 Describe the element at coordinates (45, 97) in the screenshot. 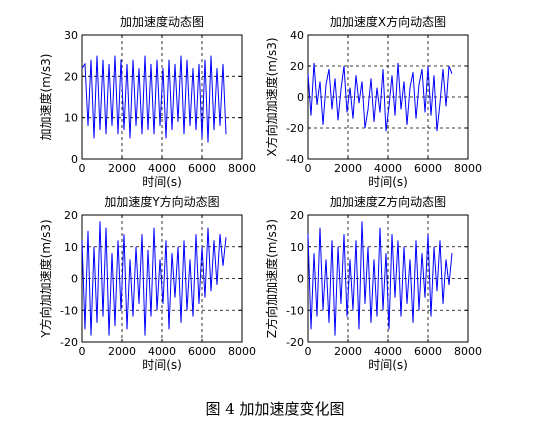

I see `y-axis-label: 加加速度(m/s3)` at that location.